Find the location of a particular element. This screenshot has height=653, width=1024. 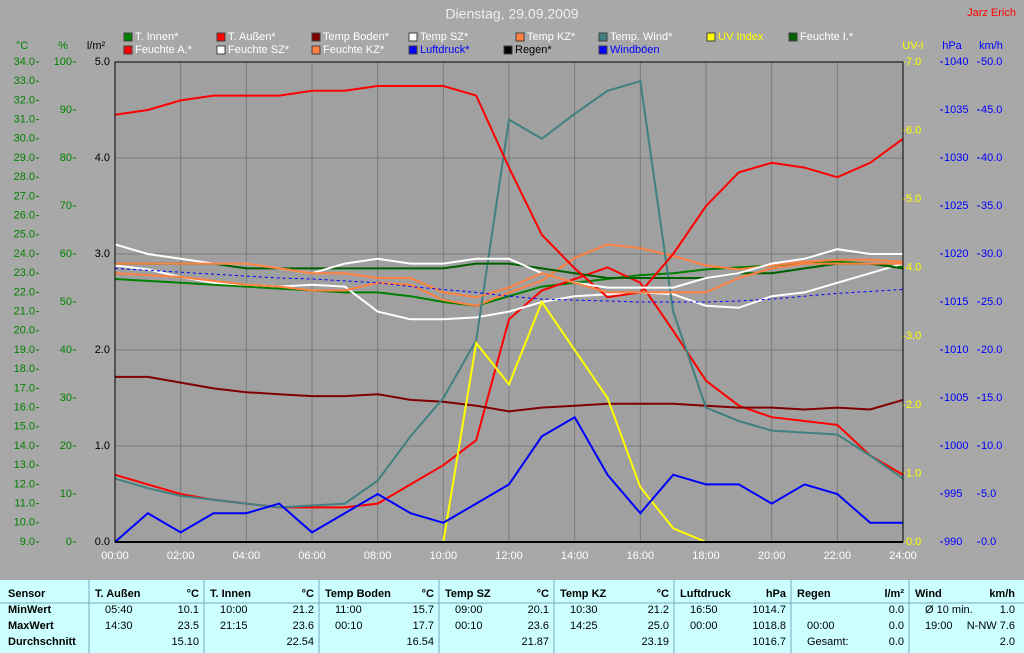

y-tick-label: 90 is located at coordinates (66, 110).